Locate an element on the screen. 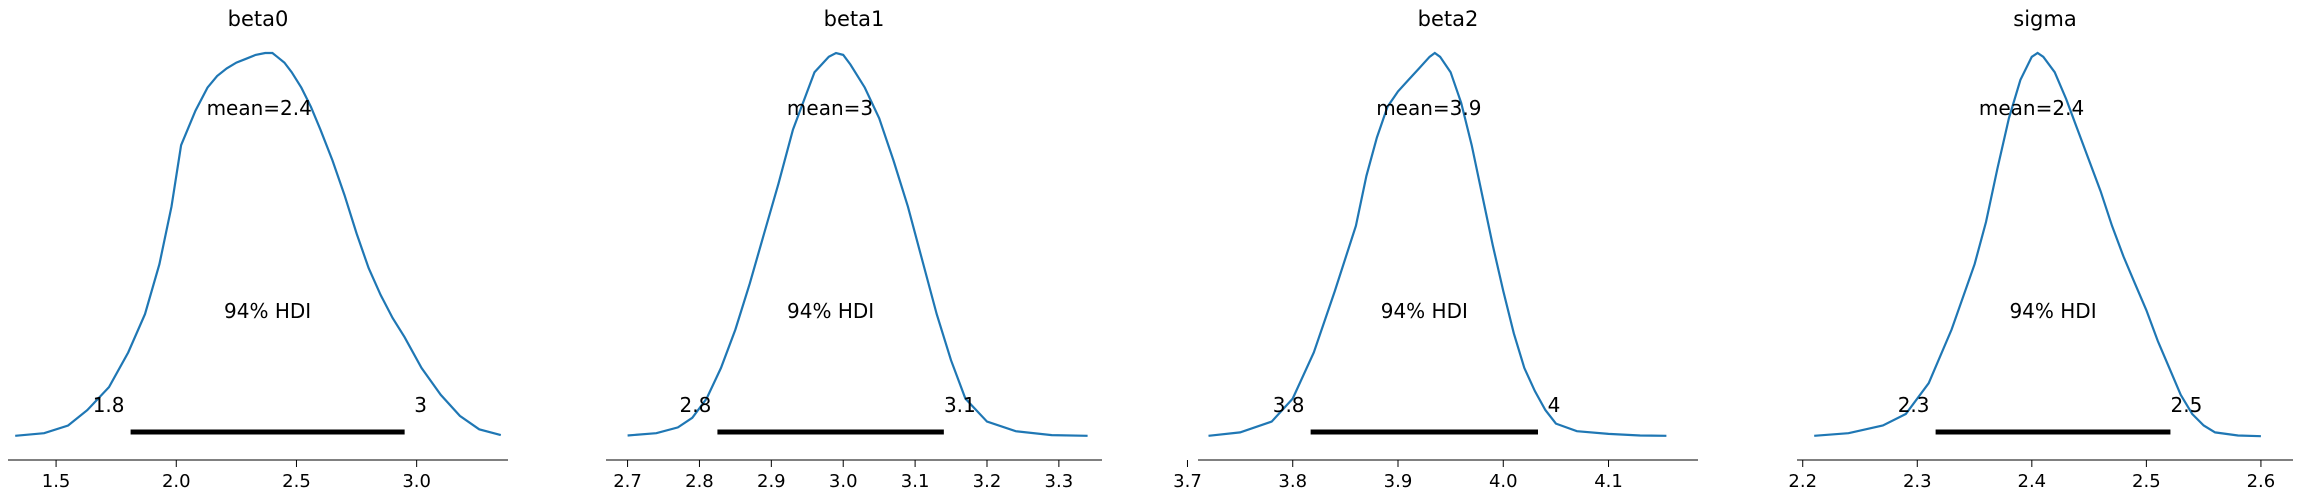 The width and height of the screenshot is (2301, 497). x-tick-label: 2.7 is located at coordinates (627, 481).